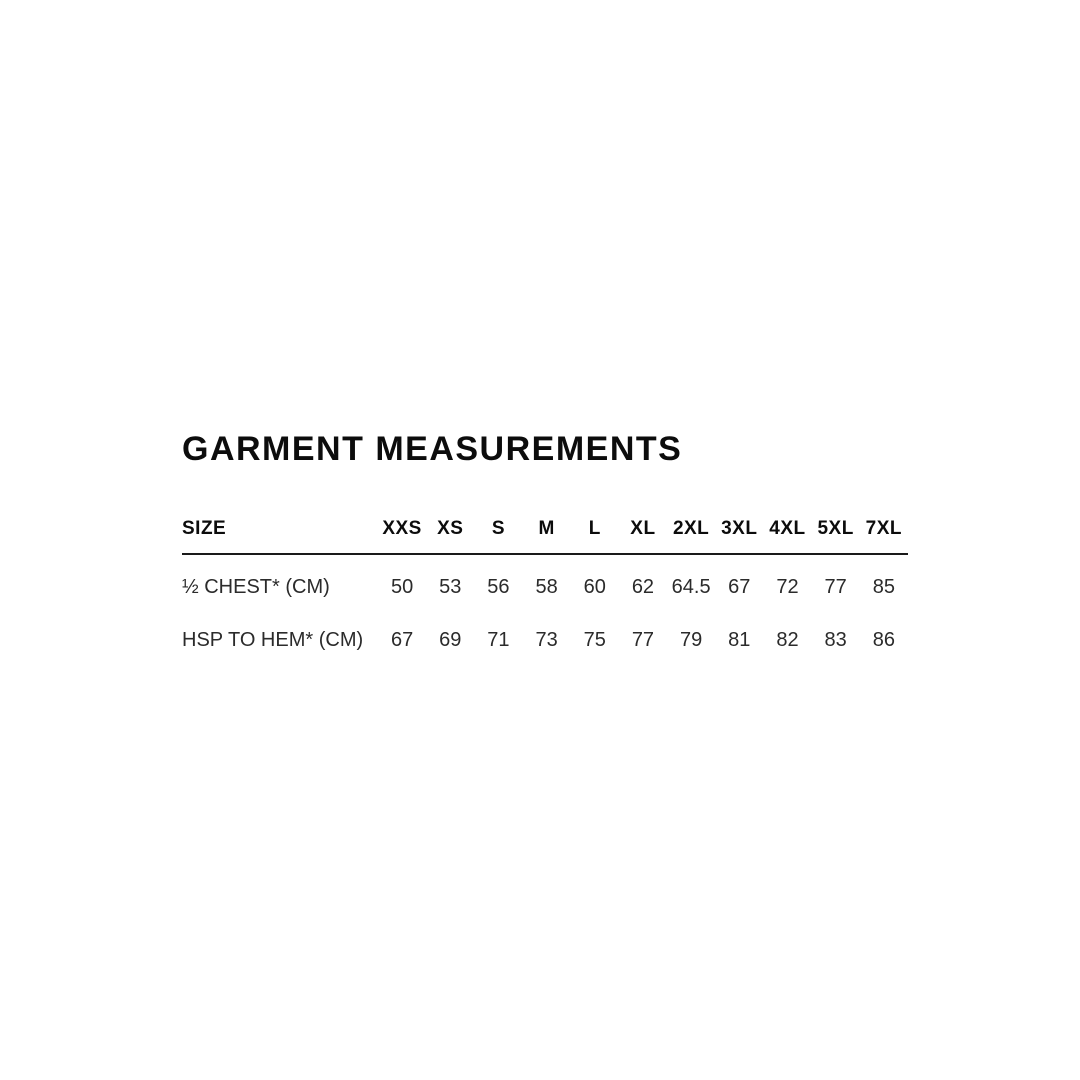  What do you see at coordinates (498, 640) in the screenshot?
I see `measurement-value: 71` at bounding box center [498, 640].